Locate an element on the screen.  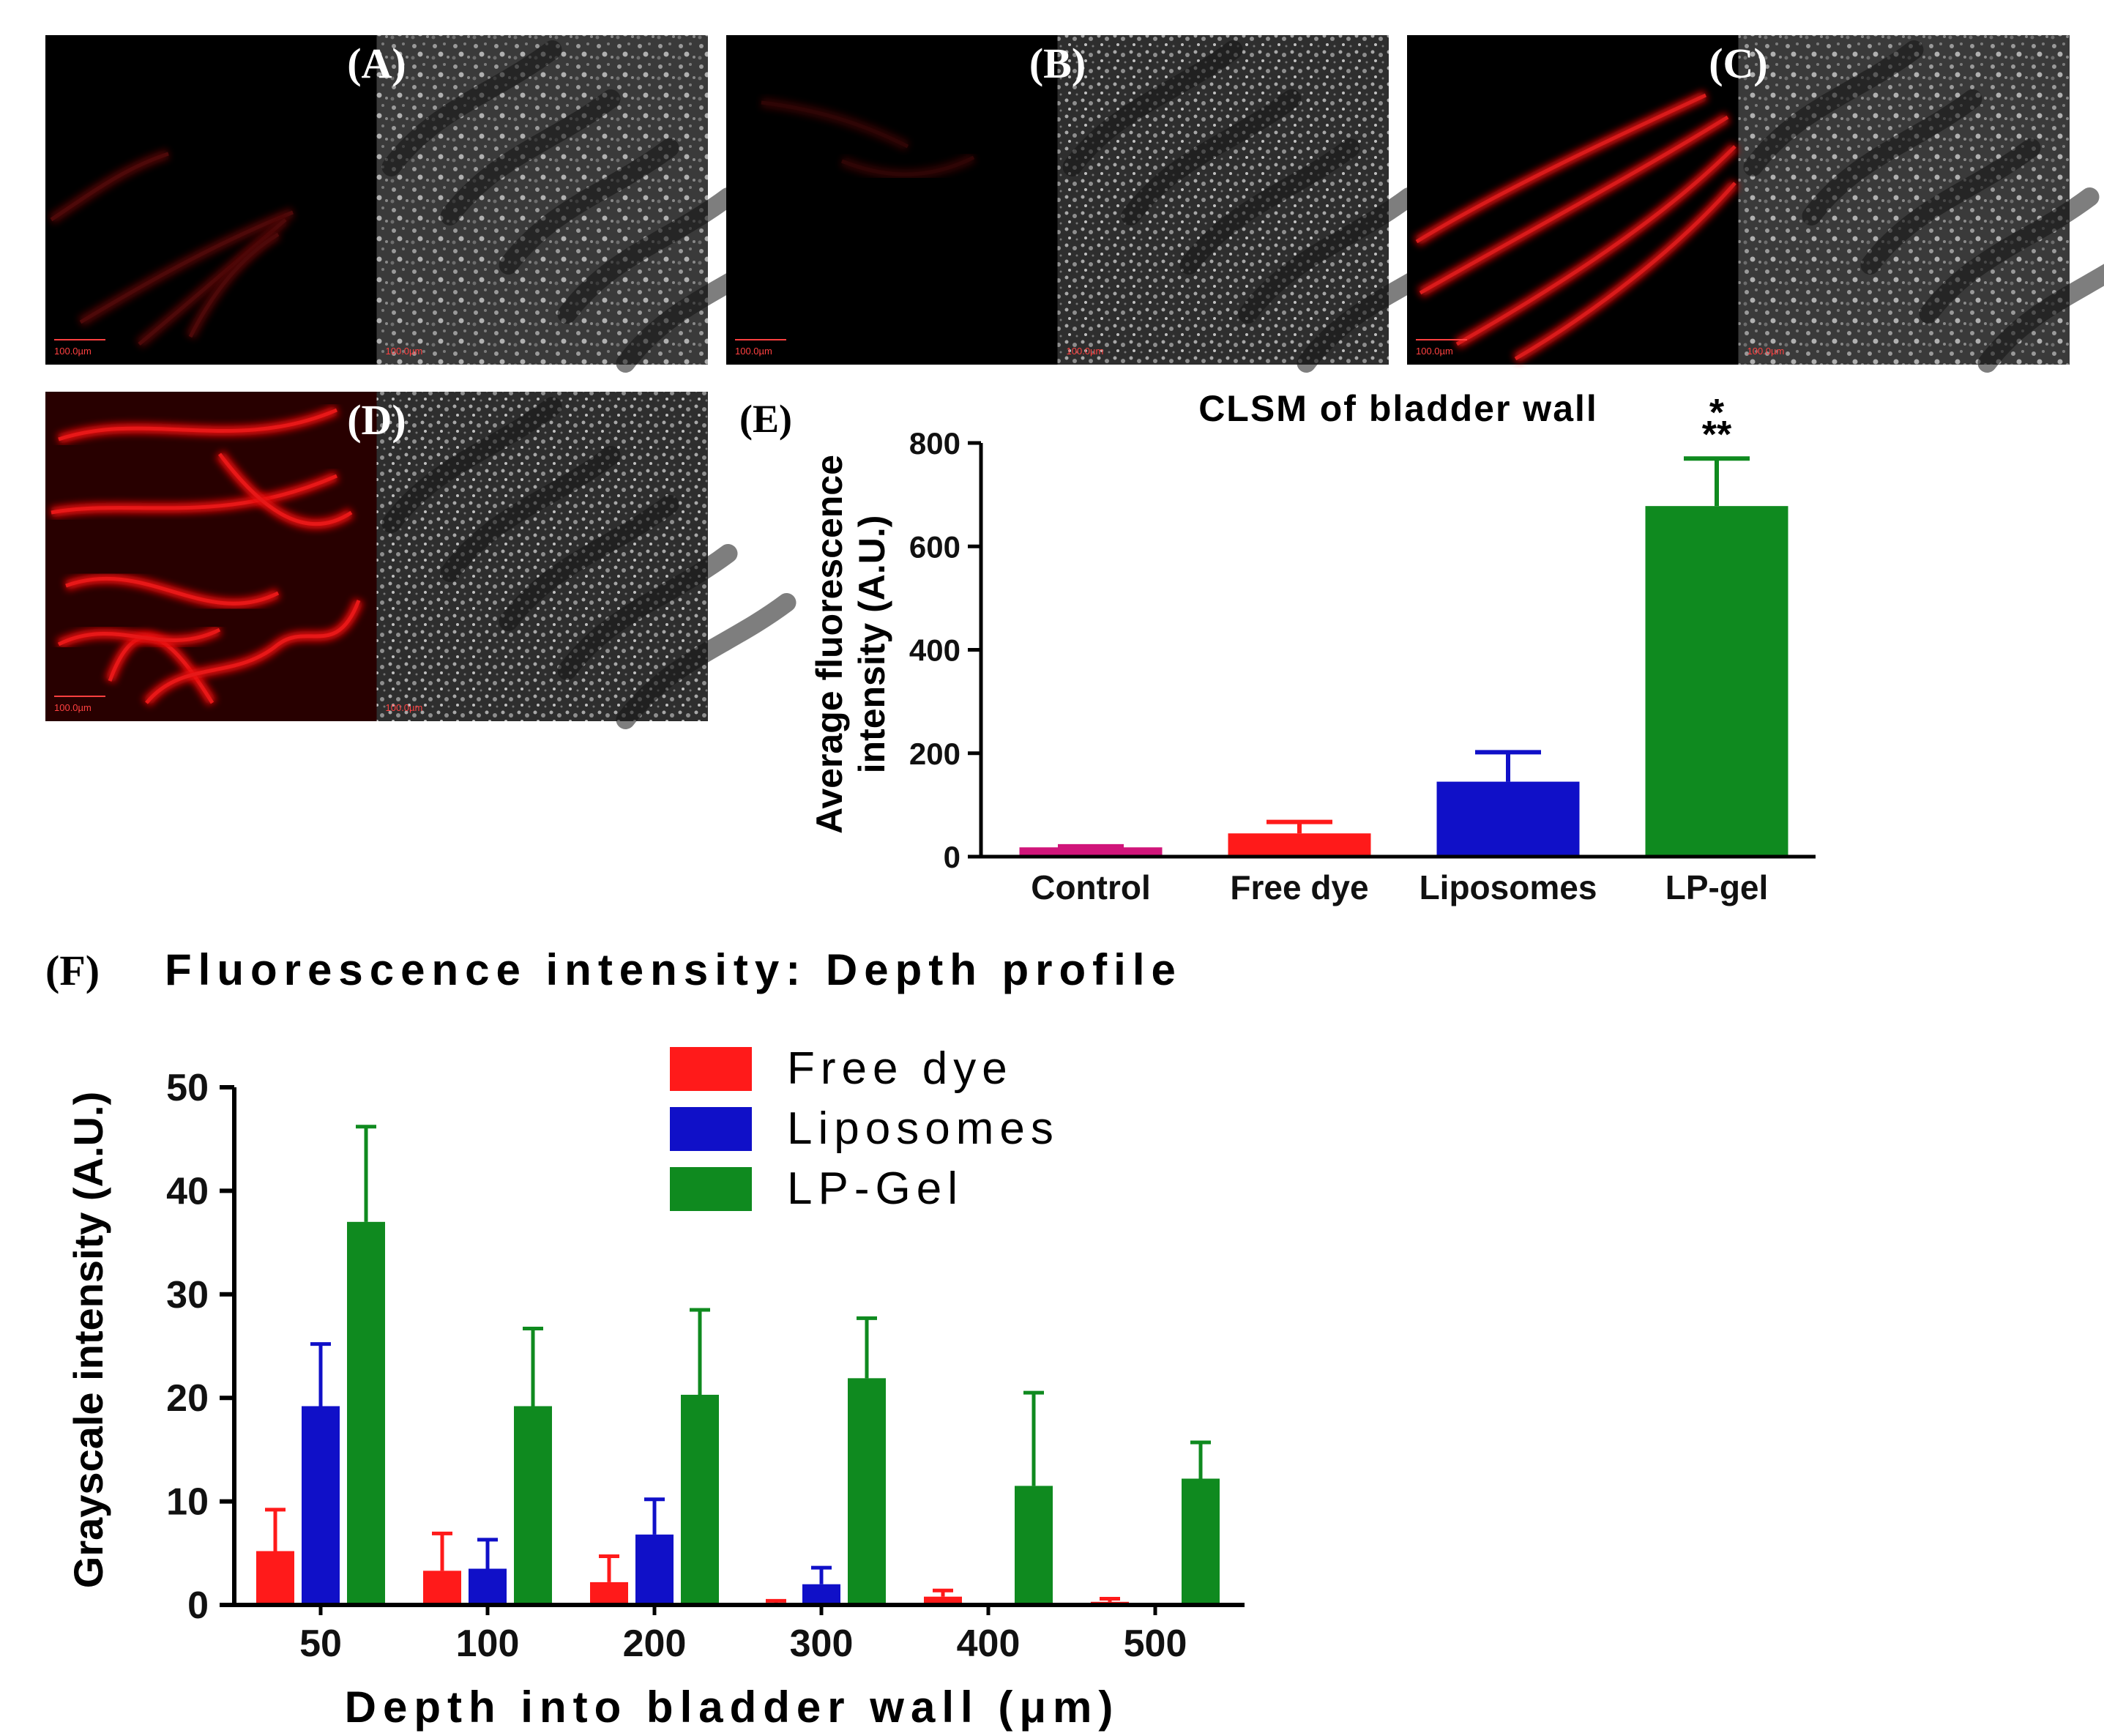
panel-c-fluorescence is located at coordinates (1573, 200).